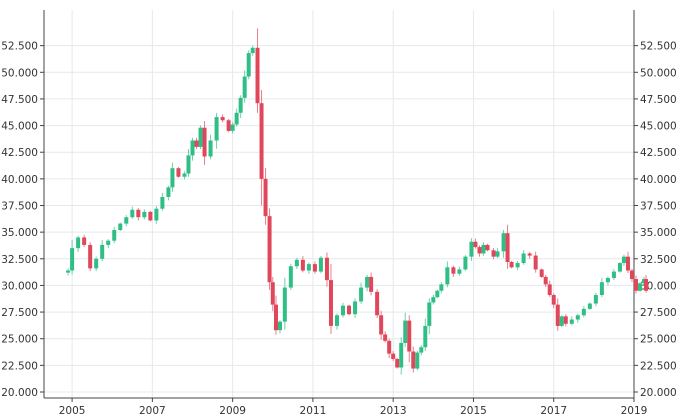 This screenshot has width=680, height=420. I want to click on y-tick-label-left: 47.500, so click(19, 100).